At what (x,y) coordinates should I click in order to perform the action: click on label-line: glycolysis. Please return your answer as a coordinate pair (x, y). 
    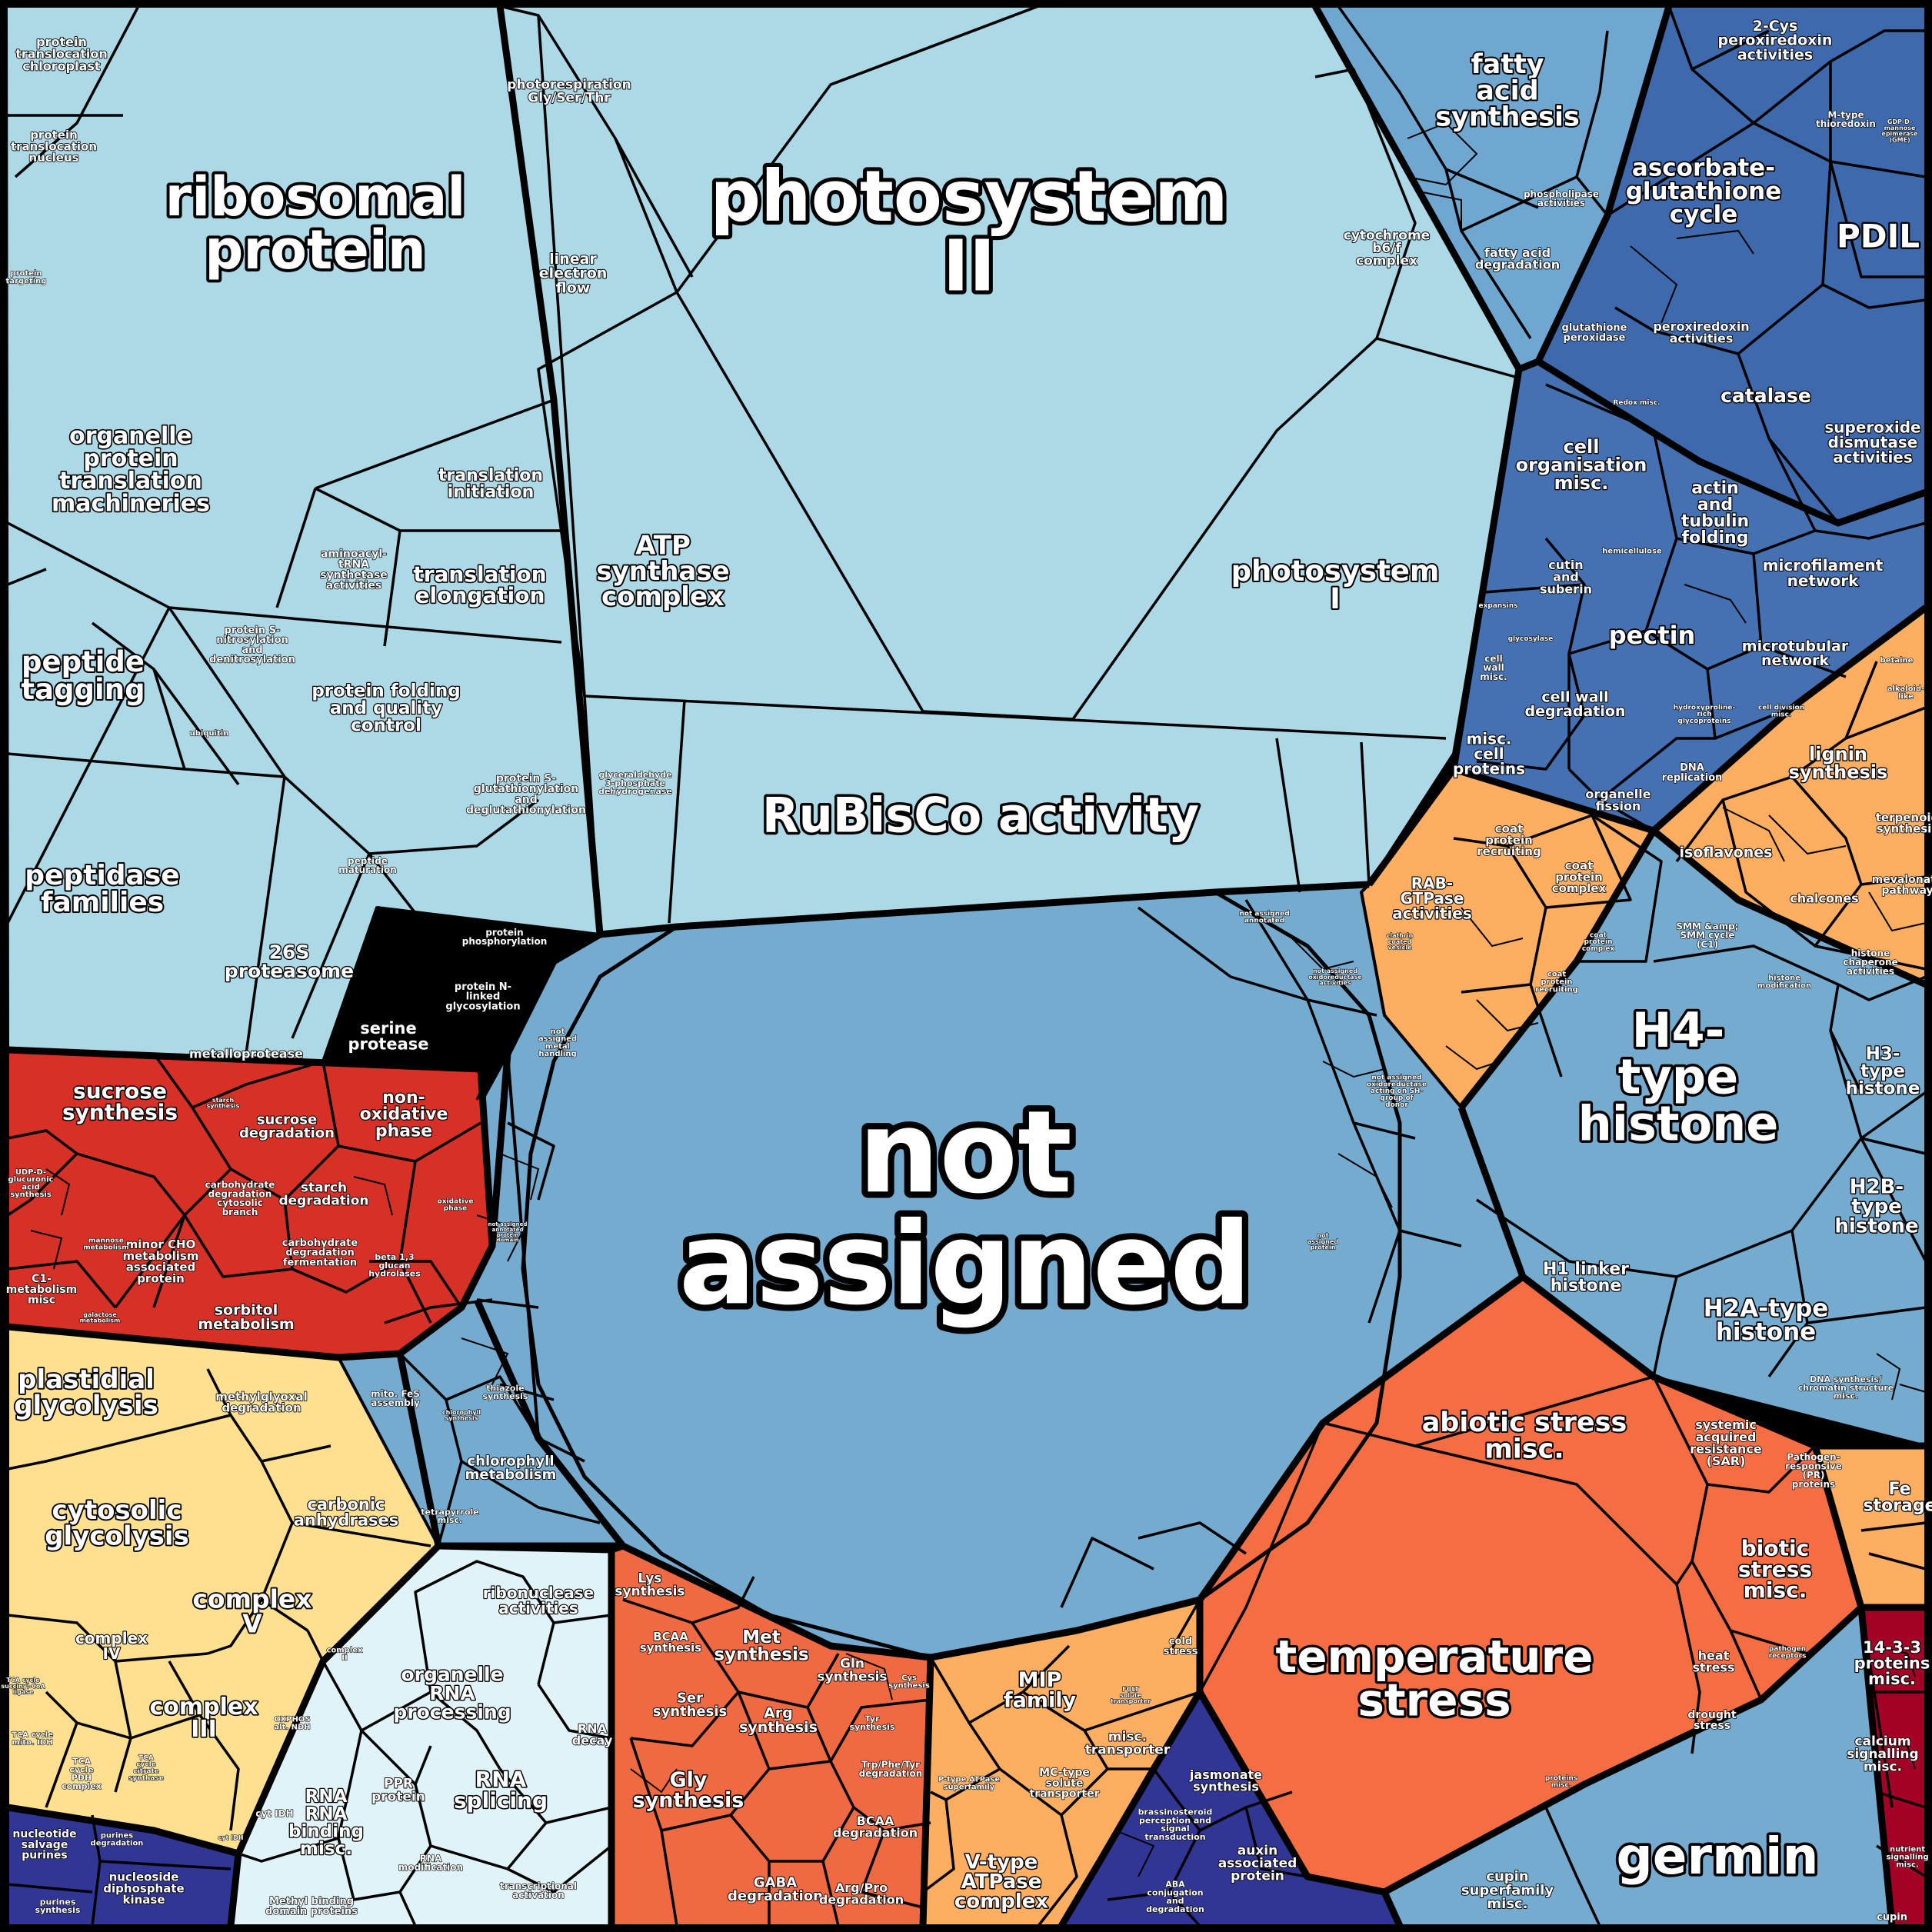
    Looking at the image, I should click on (86, 1406).